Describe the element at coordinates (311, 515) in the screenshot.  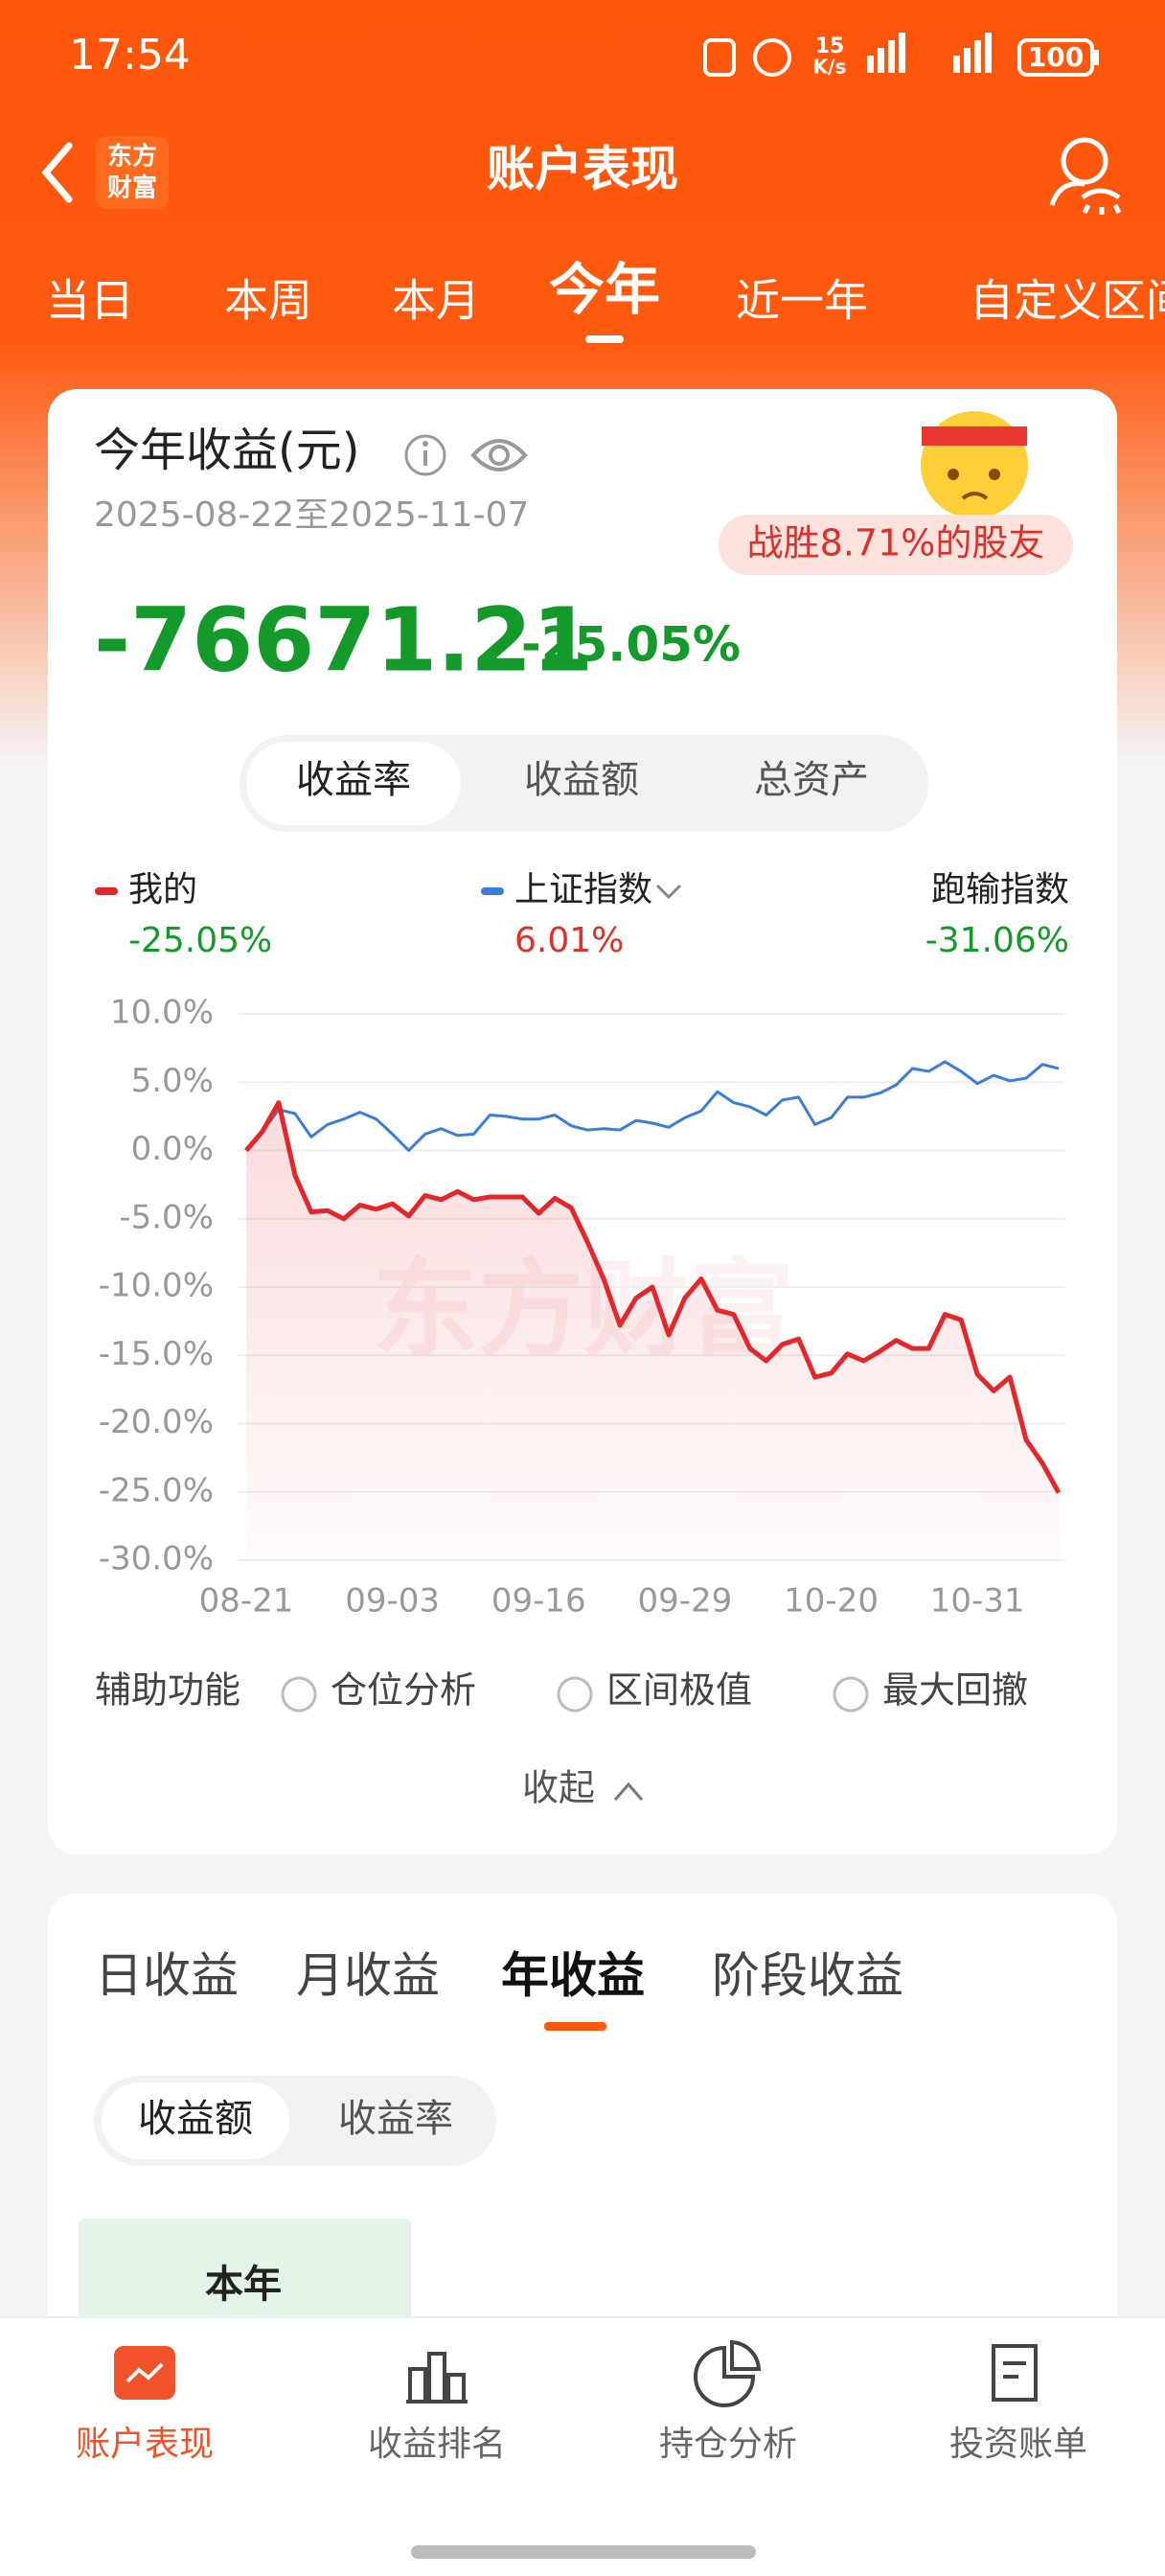
I see `date-range: 2025-08-22至2025-11-07` at that location.